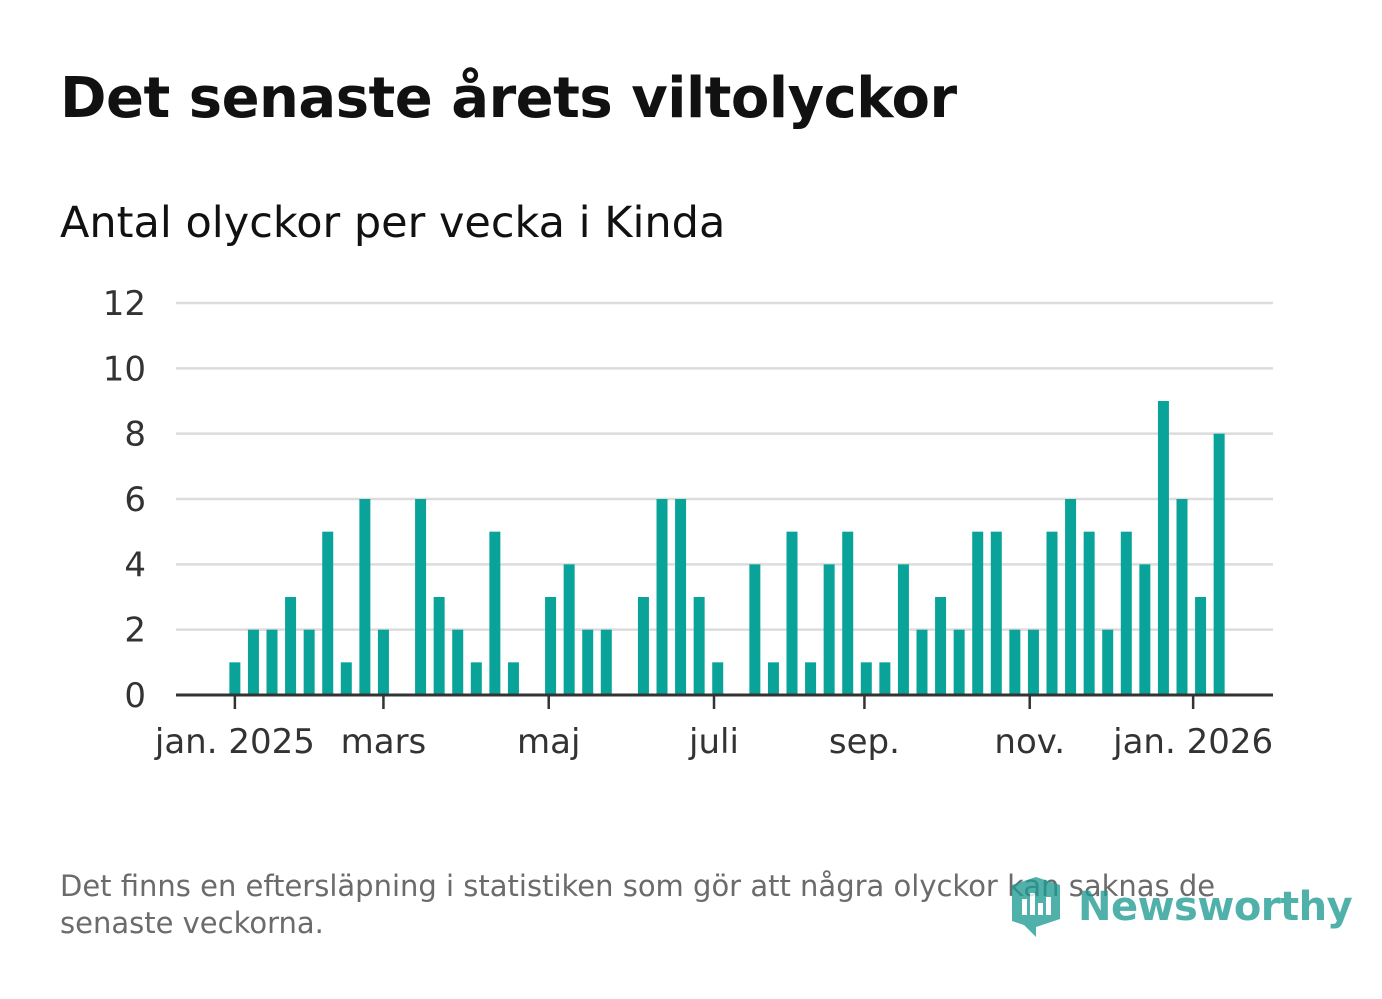  Describe the element at coordinates (135, 631) in the screenshot. I see `y-tick-label-2: 2` at that location.